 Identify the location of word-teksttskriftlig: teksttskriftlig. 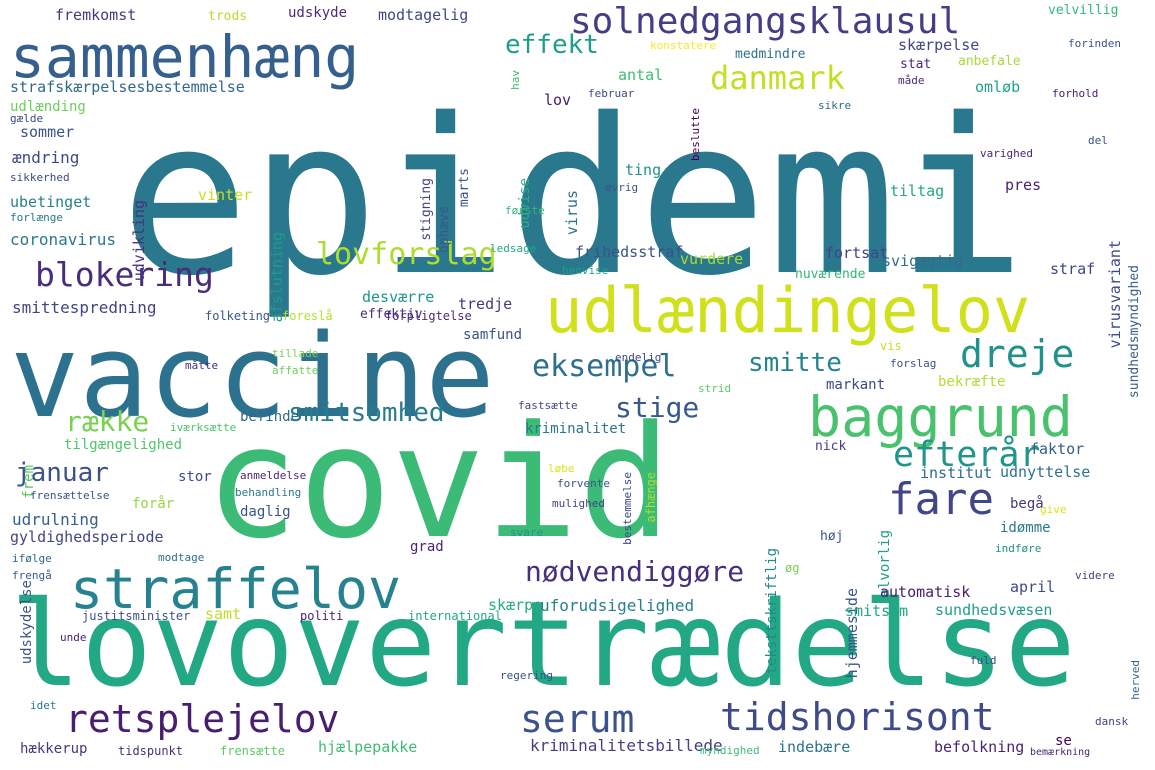
(772, 611).